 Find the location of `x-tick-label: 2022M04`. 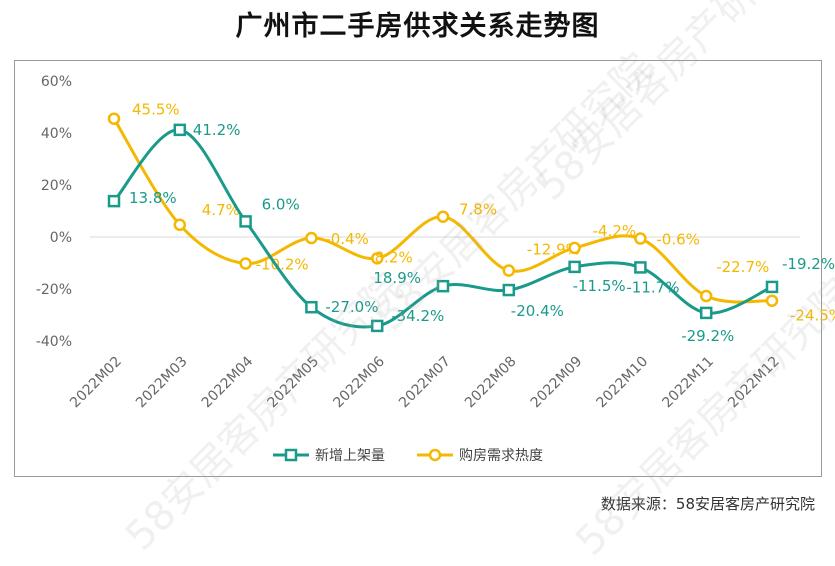

x-tick-label: 2022M04 is located at coordinates (228, 382).